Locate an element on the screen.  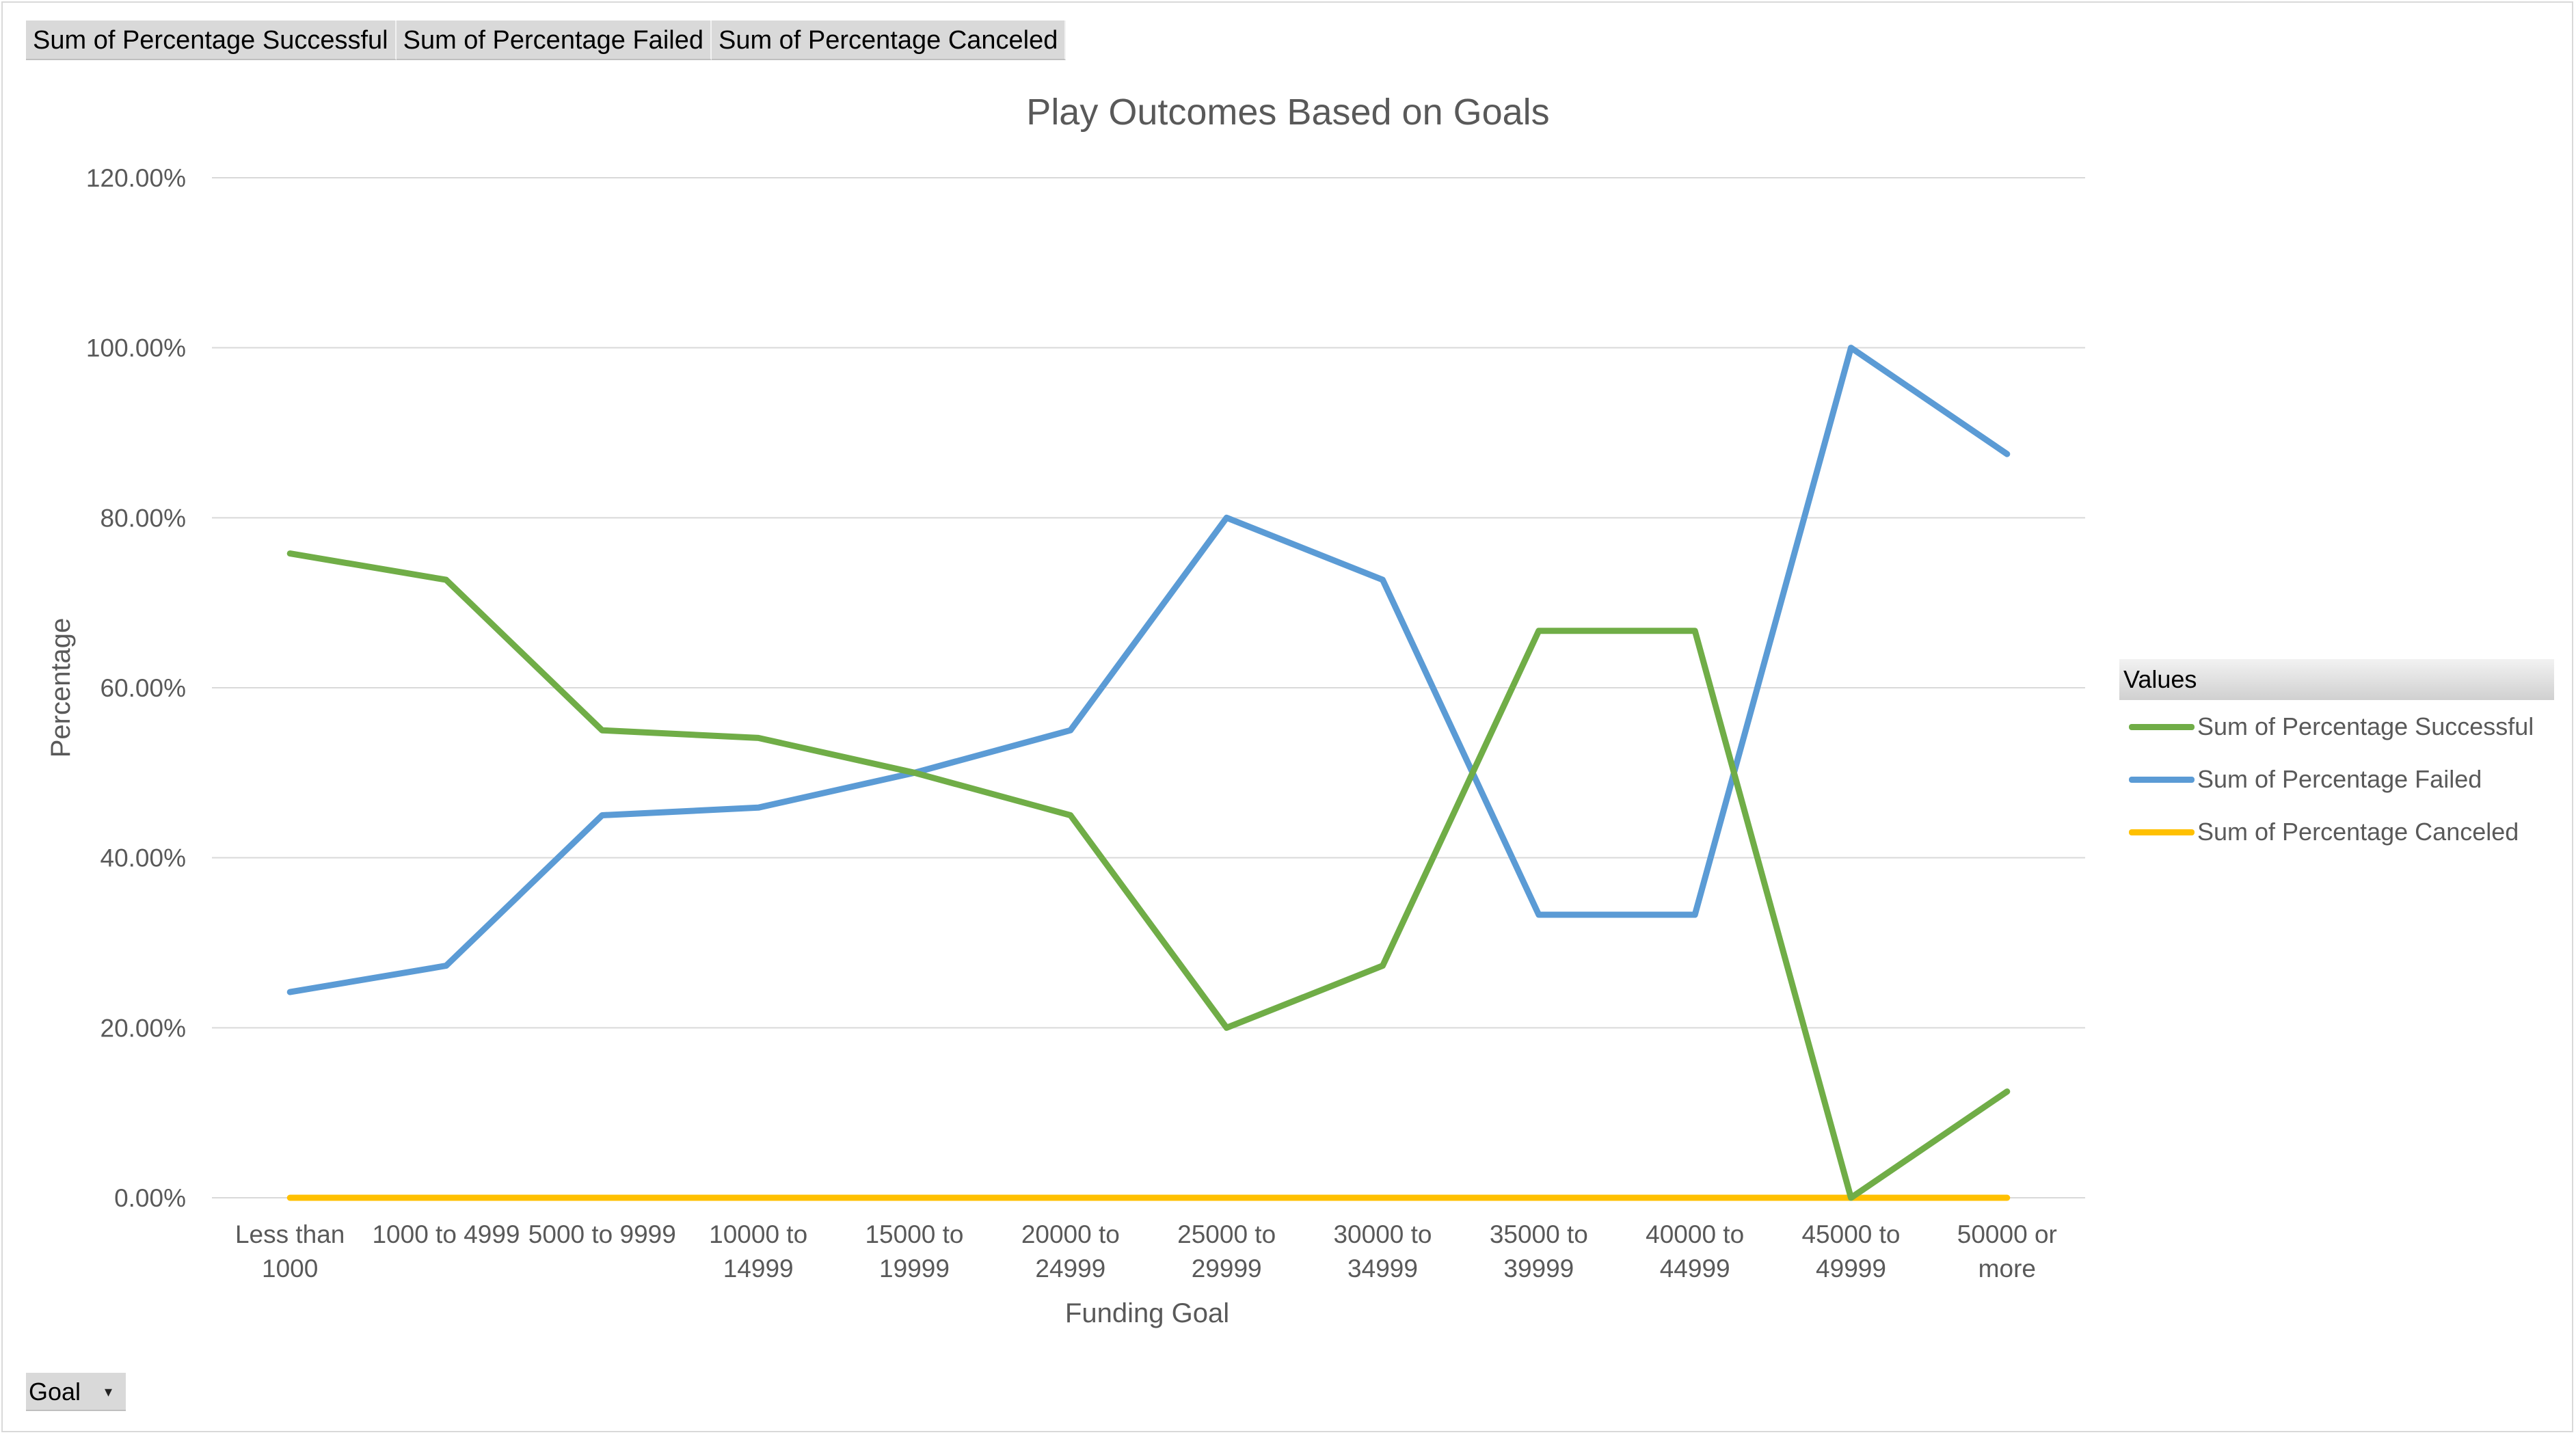
x-tick-label: 29999 is located at coordinates (1227, 1269).